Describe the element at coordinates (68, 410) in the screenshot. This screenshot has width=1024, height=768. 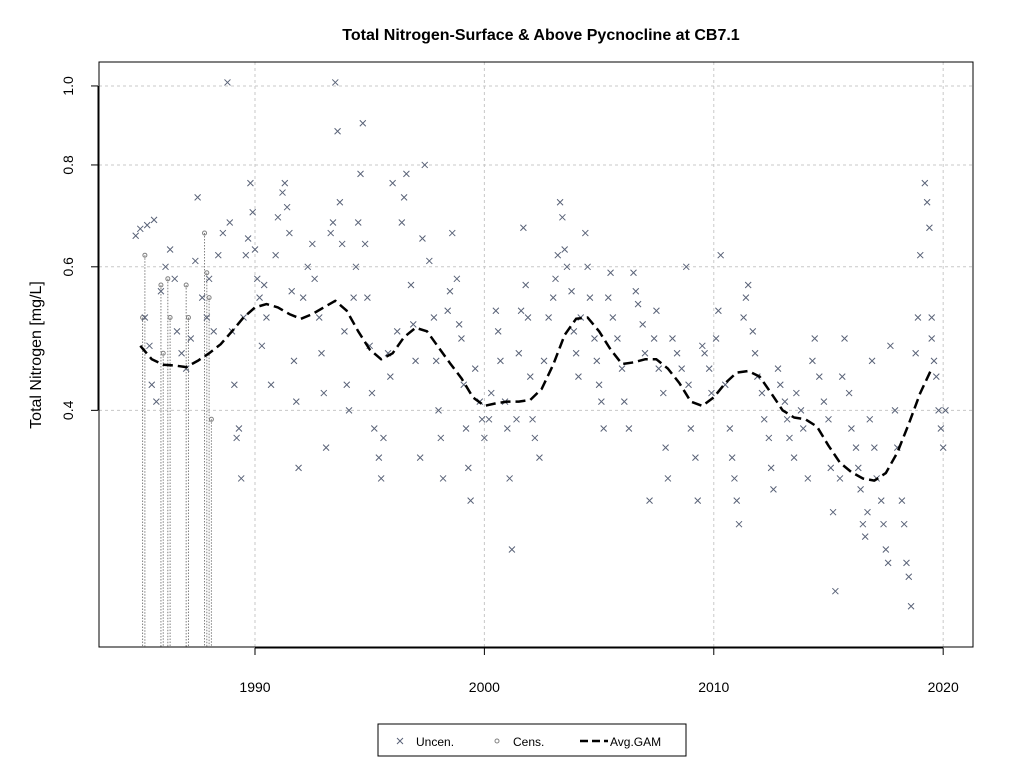
I see `y-tick-label: 0.4` at that location.